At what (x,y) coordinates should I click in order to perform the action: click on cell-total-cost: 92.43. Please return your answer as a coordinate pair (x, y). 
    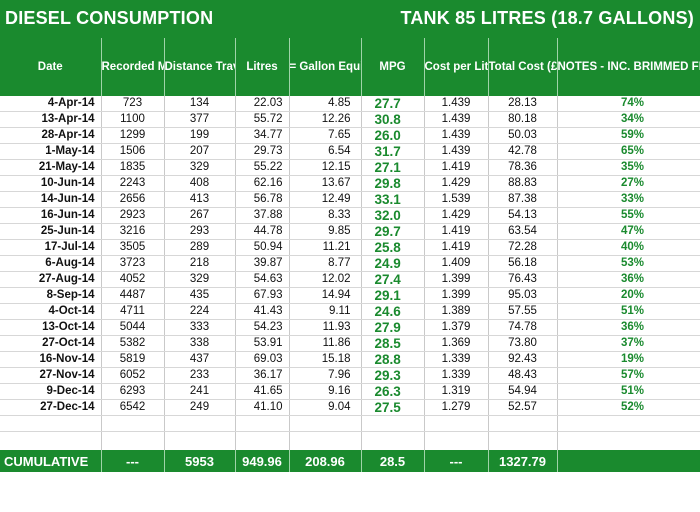
    Looking at the image, I should click on (523, 359).